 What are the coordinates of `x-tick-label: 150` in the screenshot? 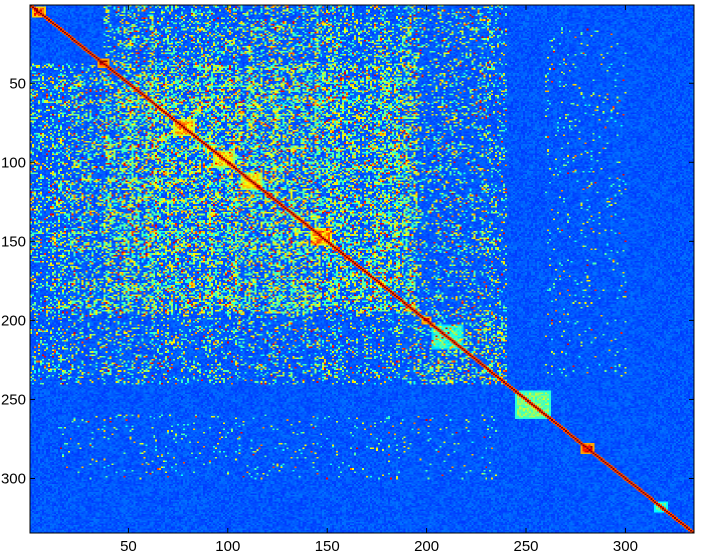 It's located at (327, 546).